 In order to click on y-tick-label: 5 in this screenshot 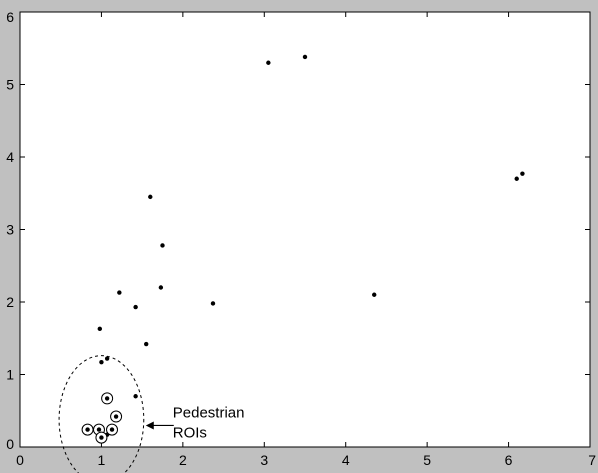, I will do `click(10, 85)`.